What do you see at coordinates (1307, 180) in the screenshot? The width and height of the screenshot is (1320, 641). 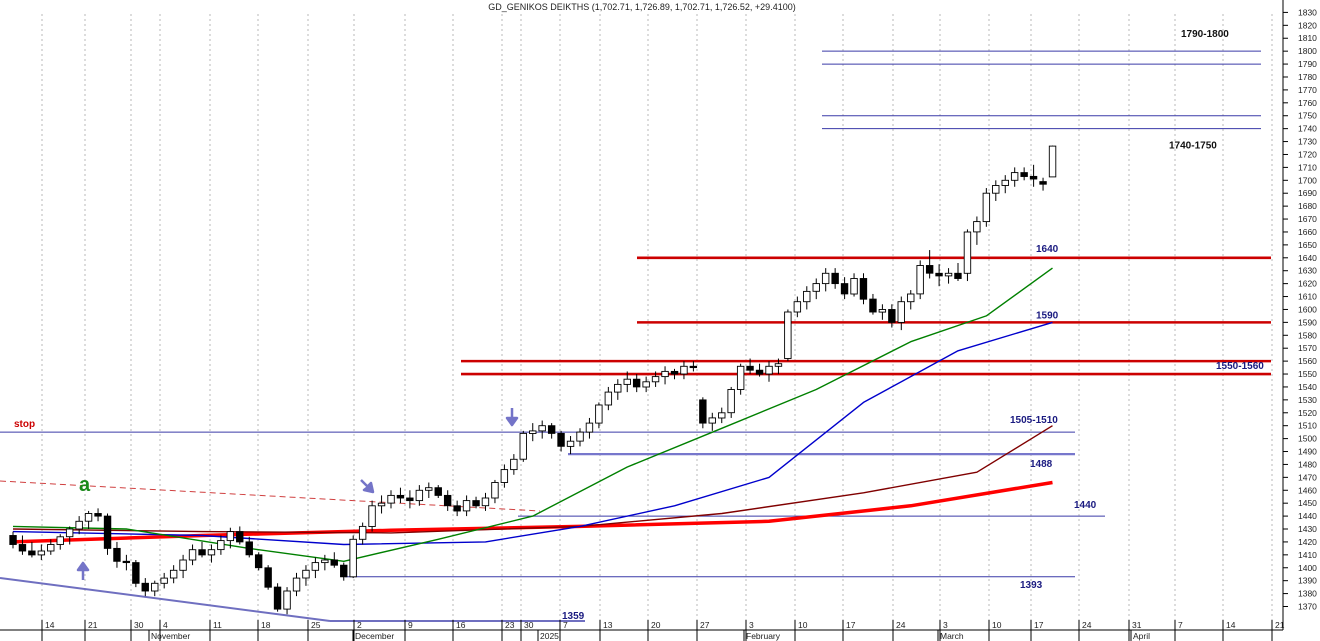 I see `price-tick-label: 1700` at bounding box center [1307, 180].